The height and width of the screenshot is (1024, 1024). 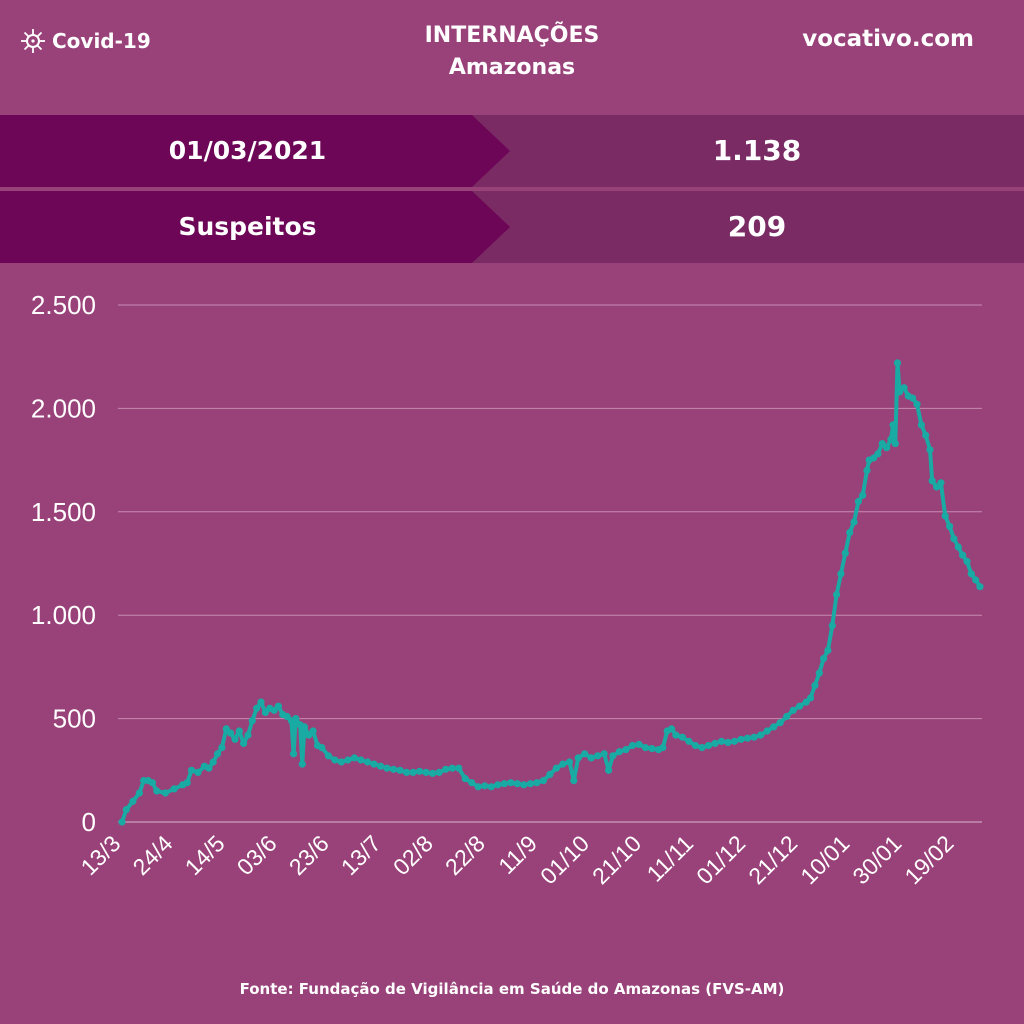 What do you see at coordinates (63, 615) in the screenshot?
I see `y-tick-label: 1.000` at bounding box center [63, 615].